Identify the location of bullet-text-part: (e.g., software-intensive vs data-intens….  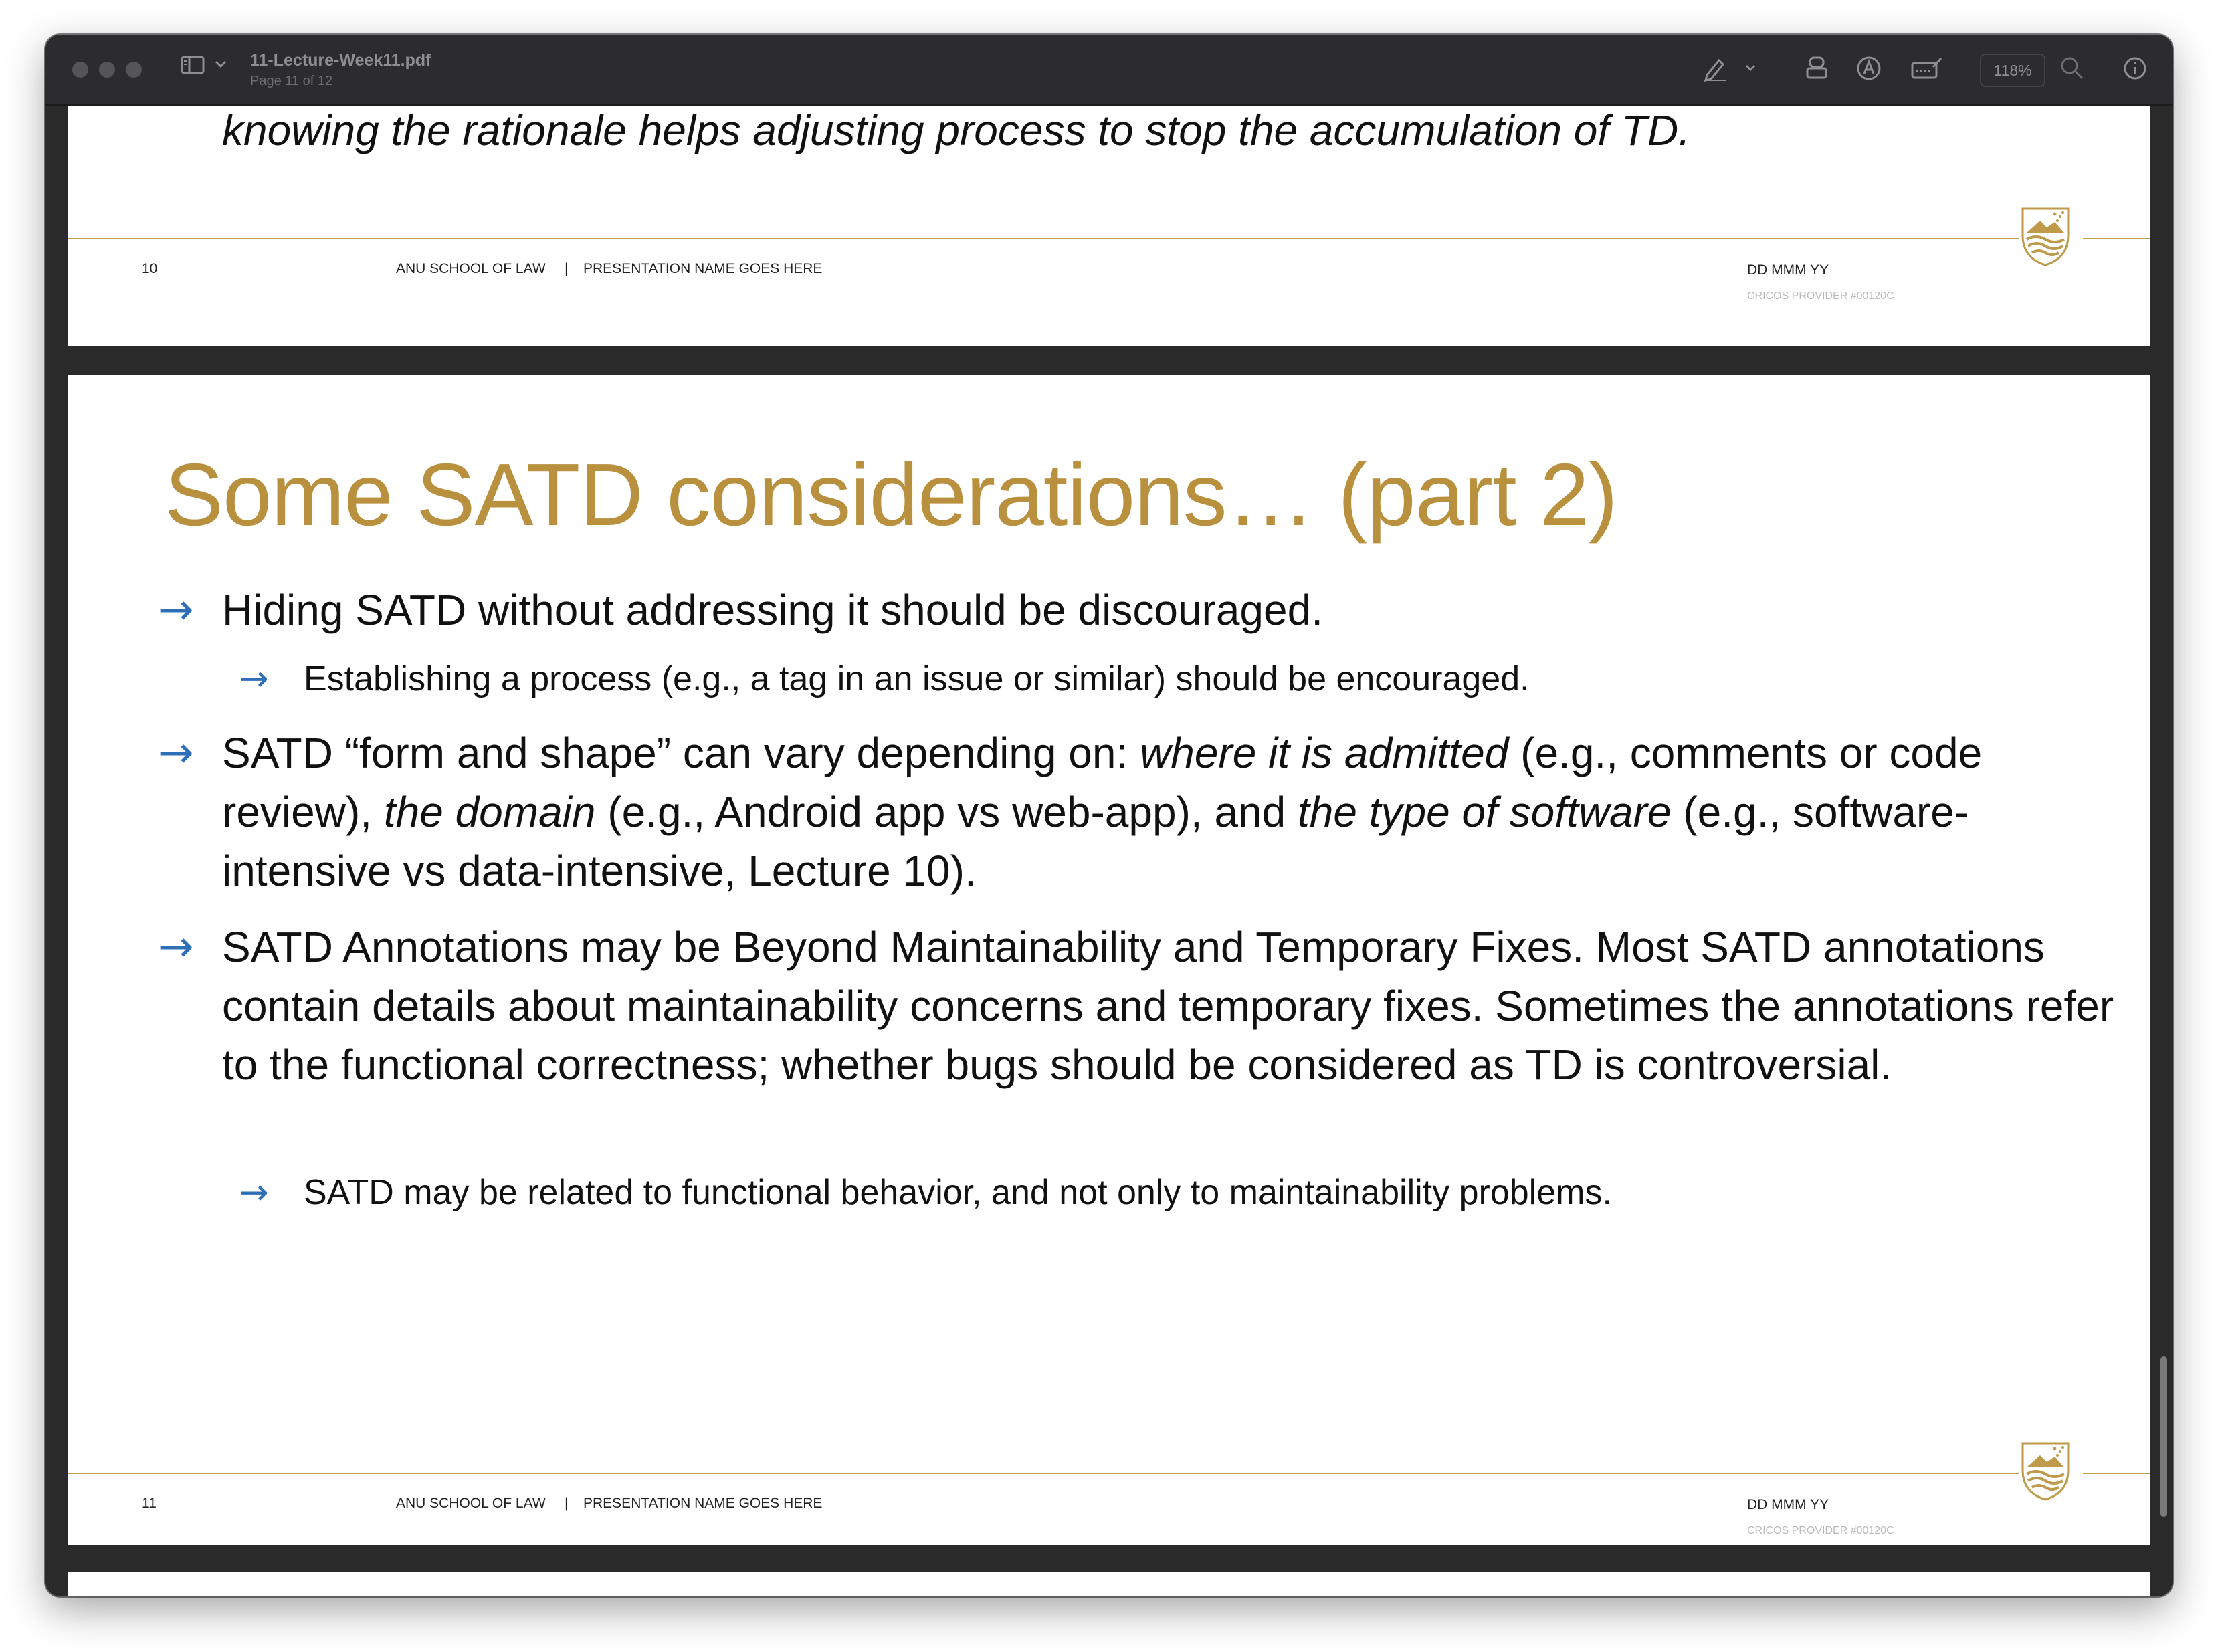
(1095, 841).